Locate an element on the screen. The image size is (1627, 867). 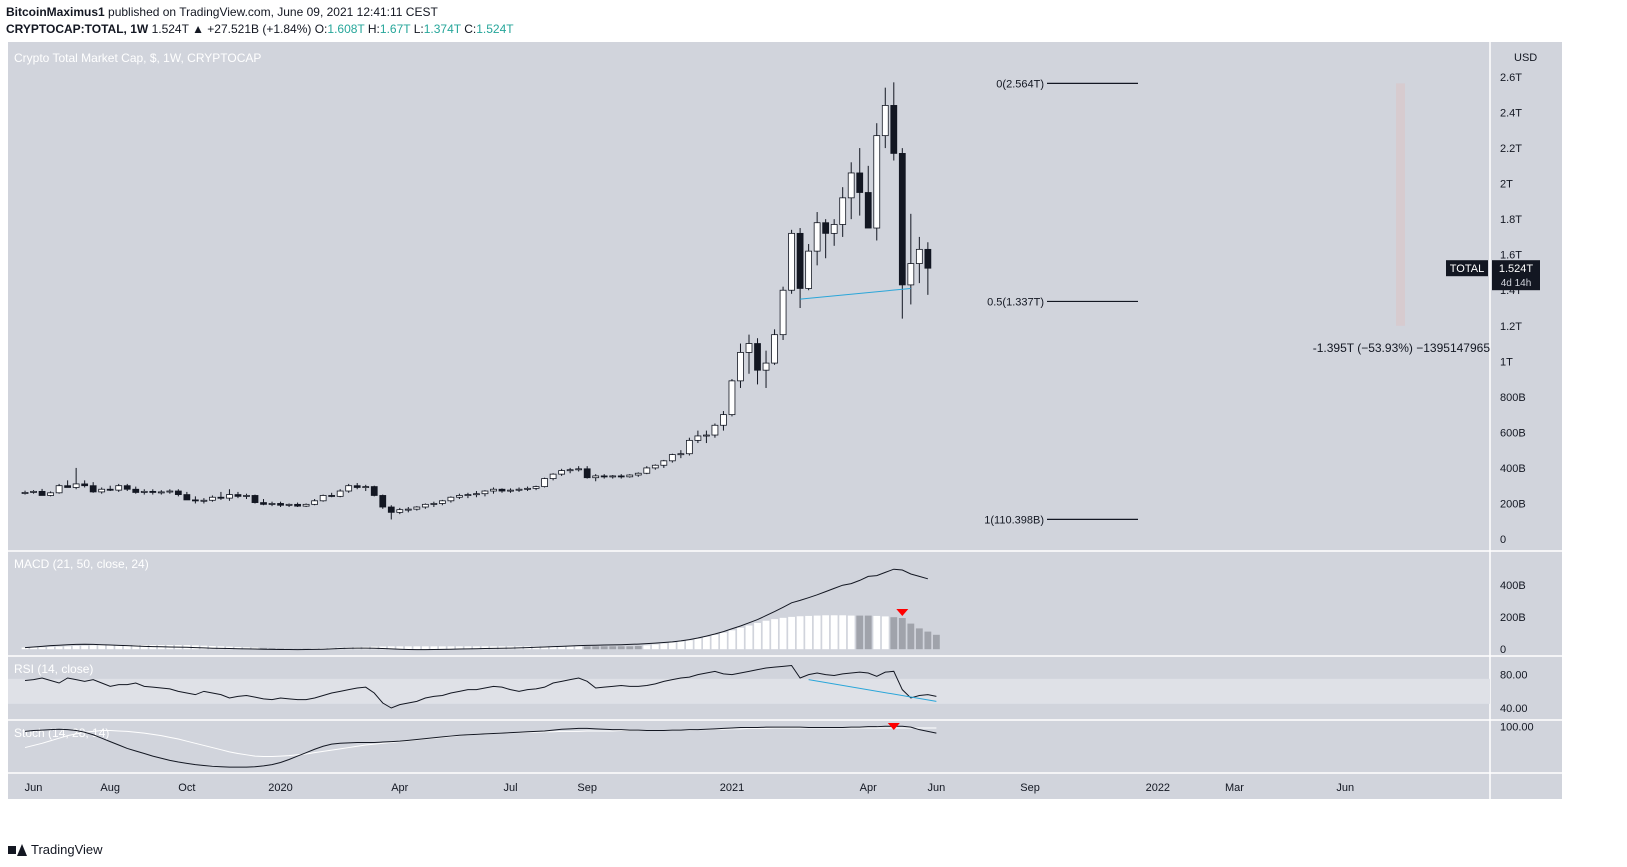
open-value: 1.608T is located at coordinates (346, 29).